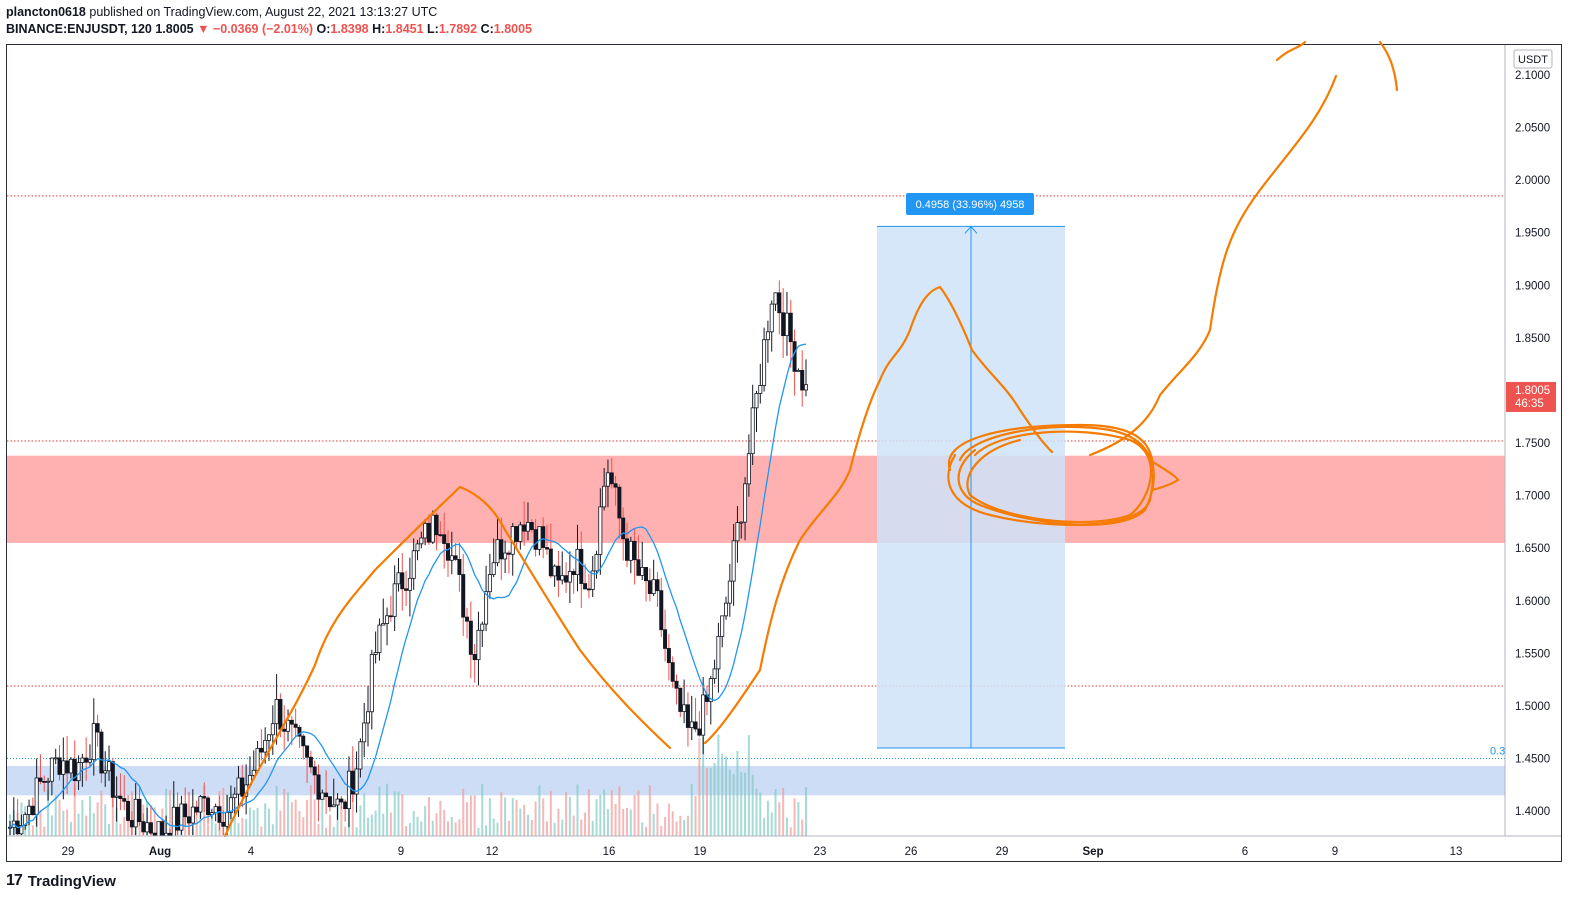  I want to click on footer-brand: 17 TradingView, so click(61, 881).